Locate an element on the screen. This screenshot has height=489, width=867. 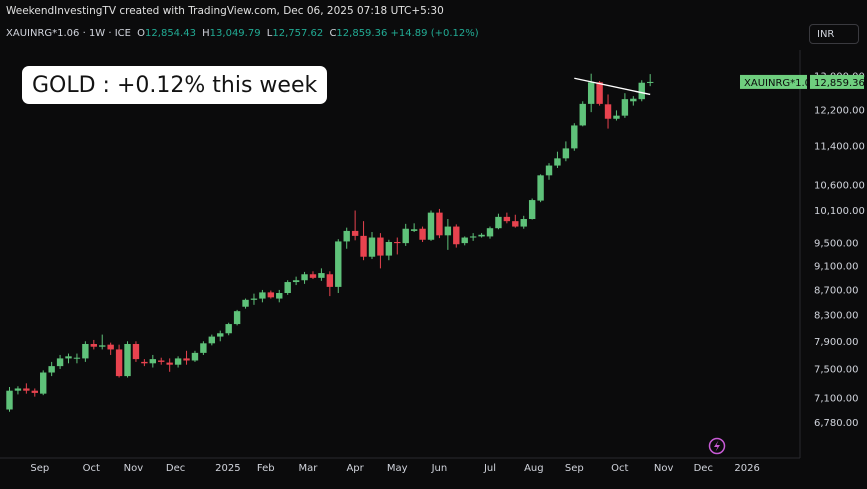
symbol-name: XAUINRG*1.06 · 1W · ICE is located at coordinates (68, 33).